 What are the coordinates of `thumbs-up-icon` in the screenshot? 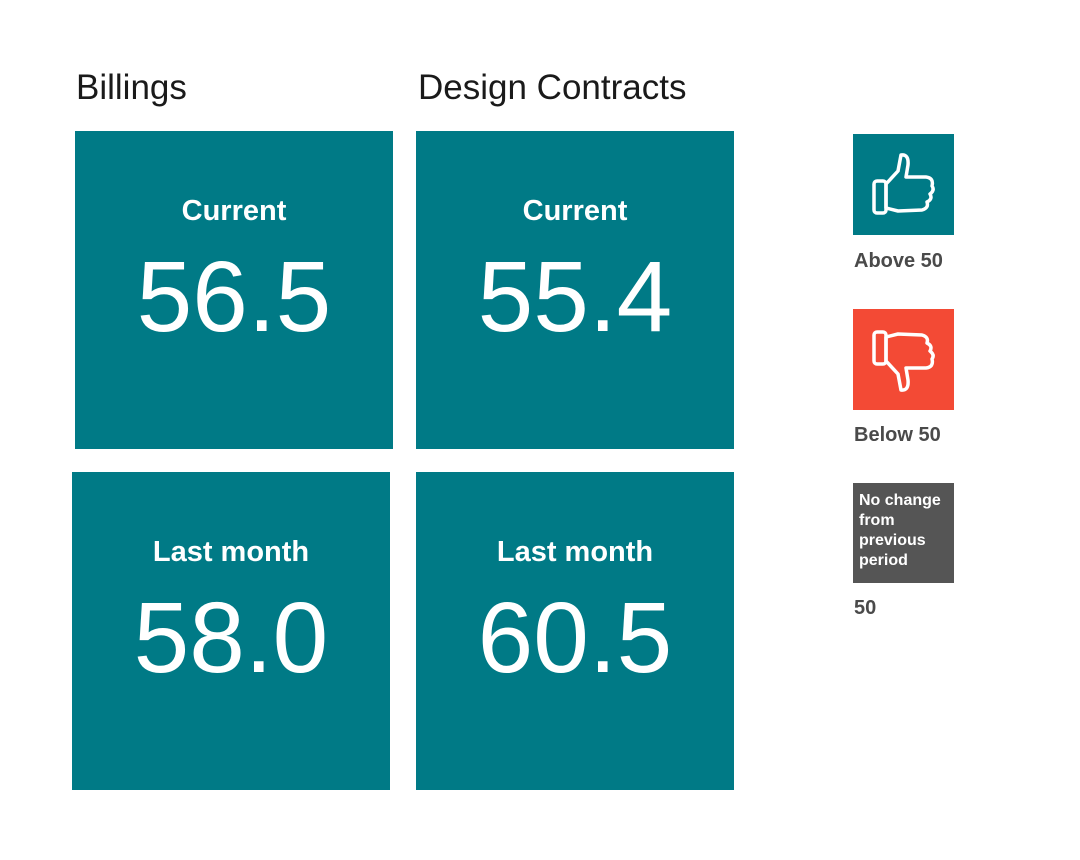 It's located at (903, 183).